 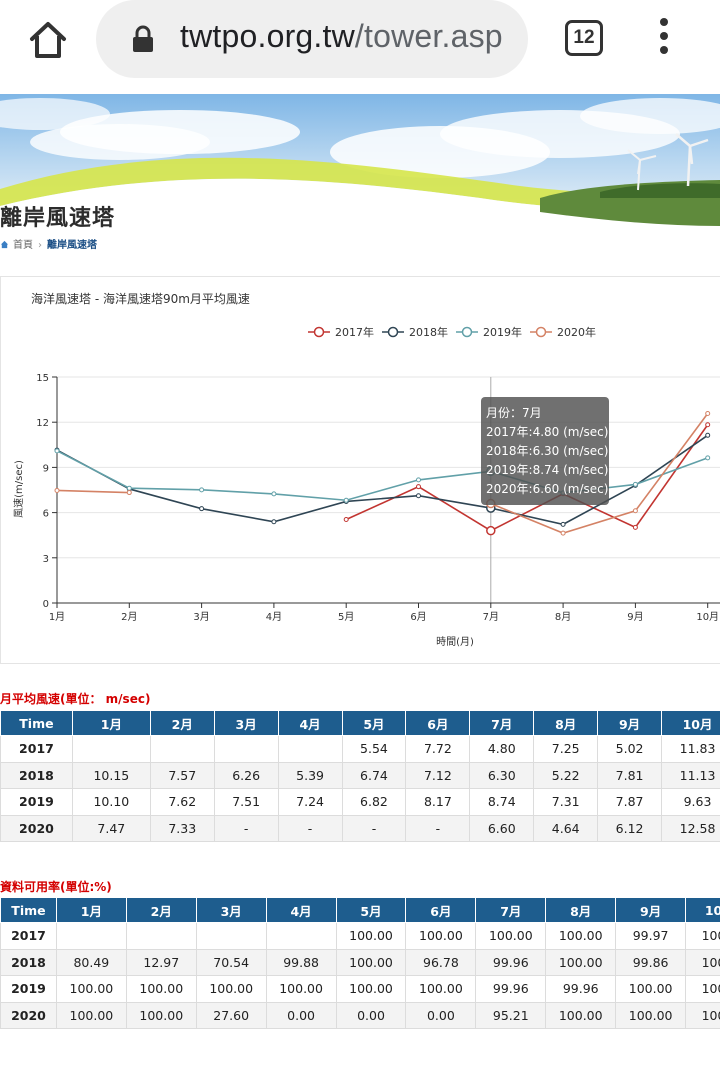 What do you see at coordinates (36, 749) in the screenshot?
I see `wind-table-year-cell: 2017` at bounding box center [36, 749].